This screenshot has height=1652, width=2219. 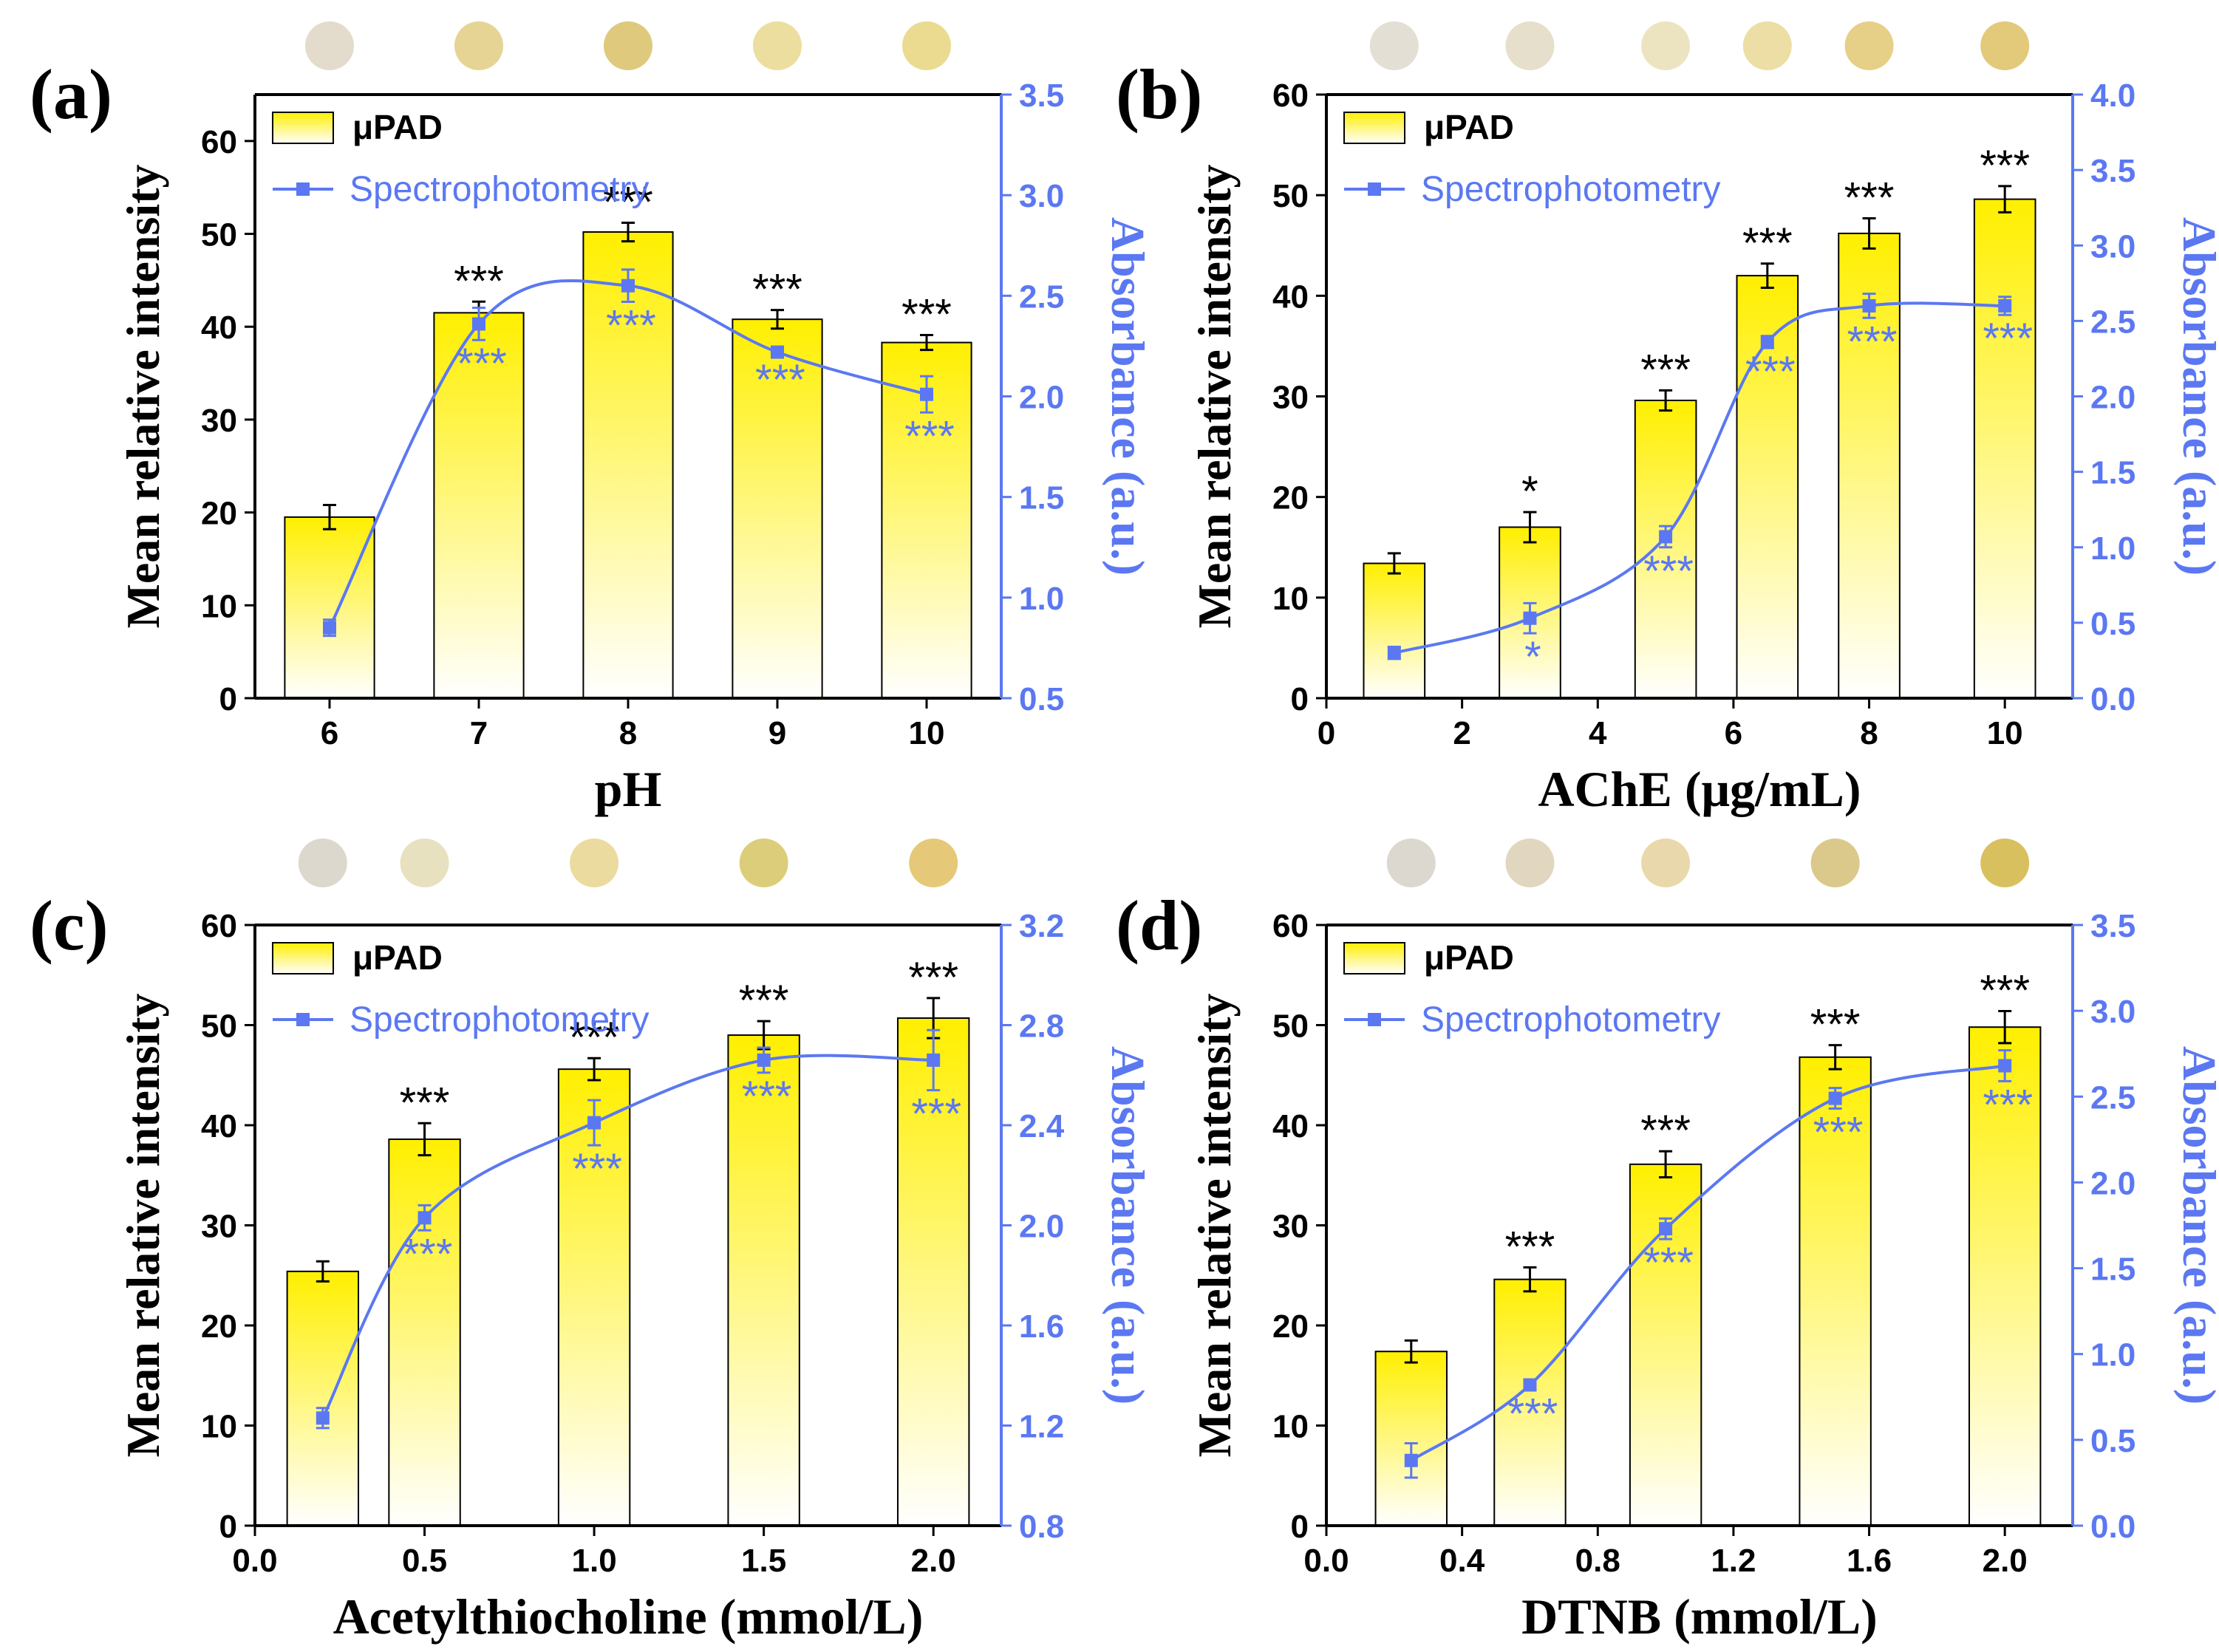 I want to click on y2-tick-label: 1.5, so click(x=2113, y=473).